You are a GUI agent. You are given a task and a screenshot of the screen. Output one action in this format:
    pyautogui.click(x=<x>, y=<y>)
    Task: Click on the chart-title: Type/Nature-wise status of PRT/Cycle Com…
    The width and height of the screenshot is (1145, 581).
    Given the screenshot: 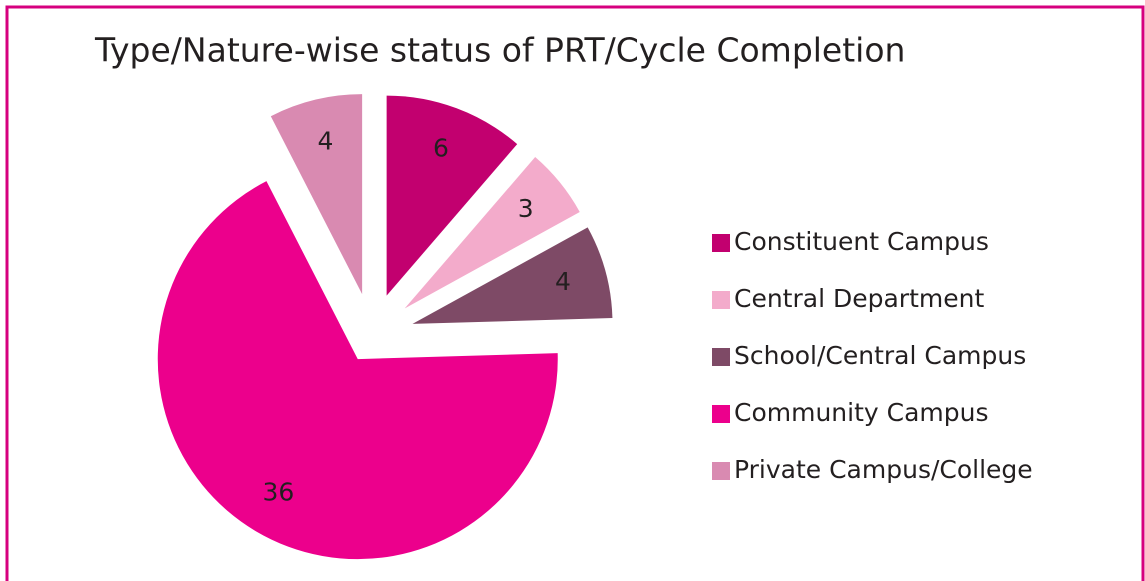 What is the action you would take?
    pyautogui.click(x=499, y=50)
    